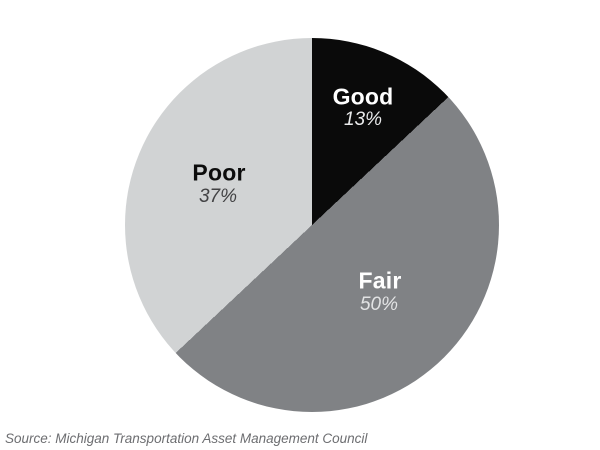 This screenshot has width=600, height=450. What do you see at coordinates (379, 304) in the screenshot?
I see `slice-percent-fair: 50%` at bounding box center [379, 304].